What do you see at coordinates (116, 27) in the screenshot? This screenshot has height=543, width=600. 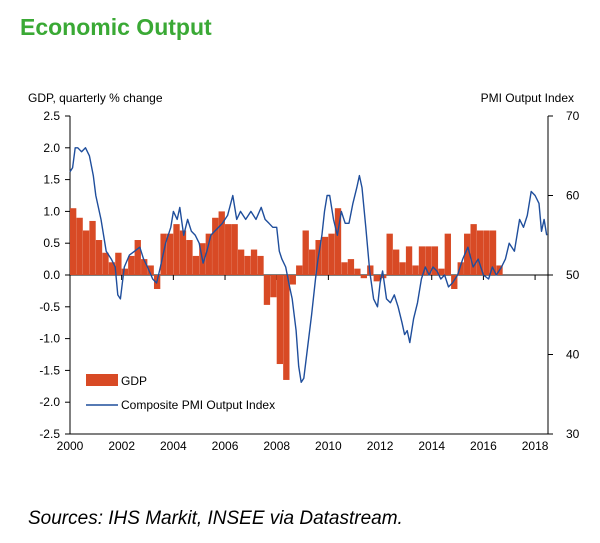 I see `chart-title: Economic Output` at bounding box center [116, 27].